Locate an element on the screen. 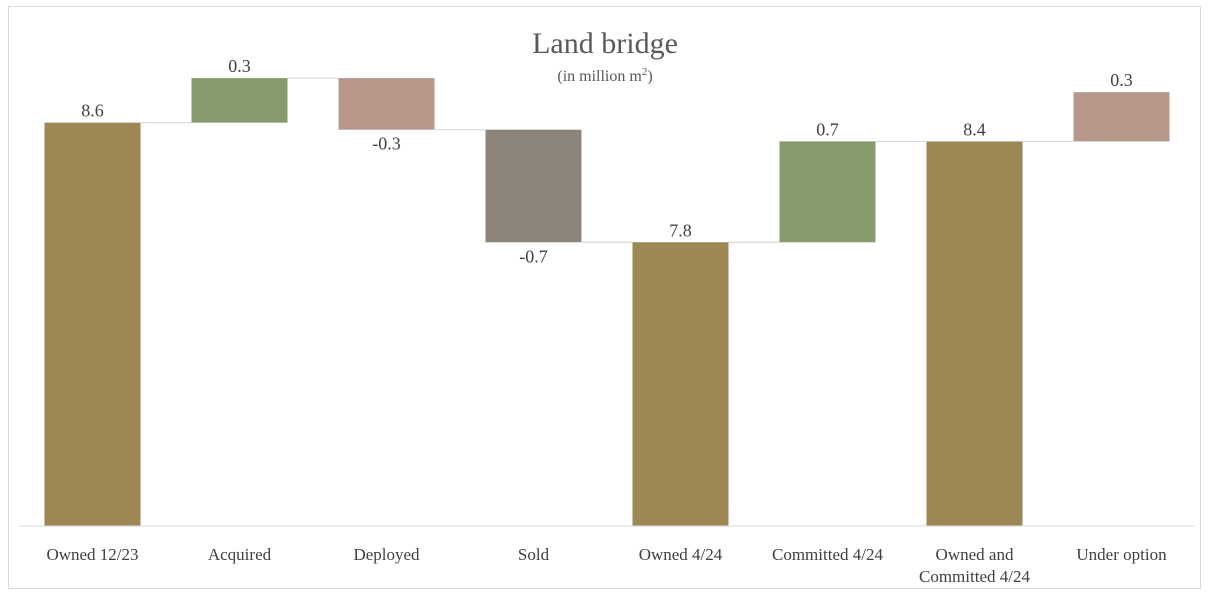 The image size is (1209, 596). category-label-1: Acquired is located at coordinates (240, 554).